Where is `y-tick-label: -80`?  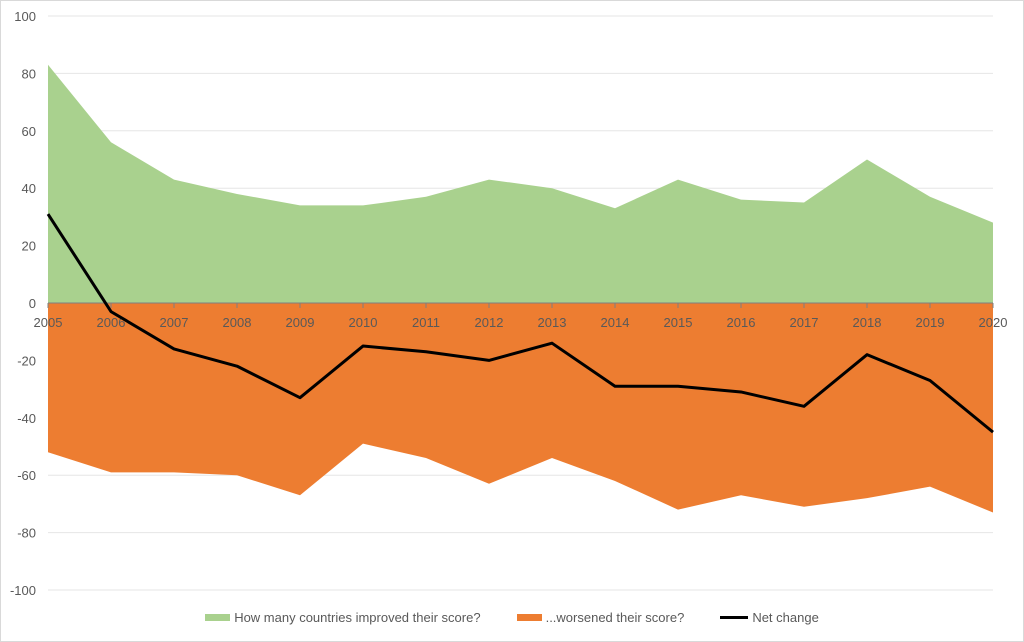 y-tick-label: -80 is located at coordinates (26, 533).